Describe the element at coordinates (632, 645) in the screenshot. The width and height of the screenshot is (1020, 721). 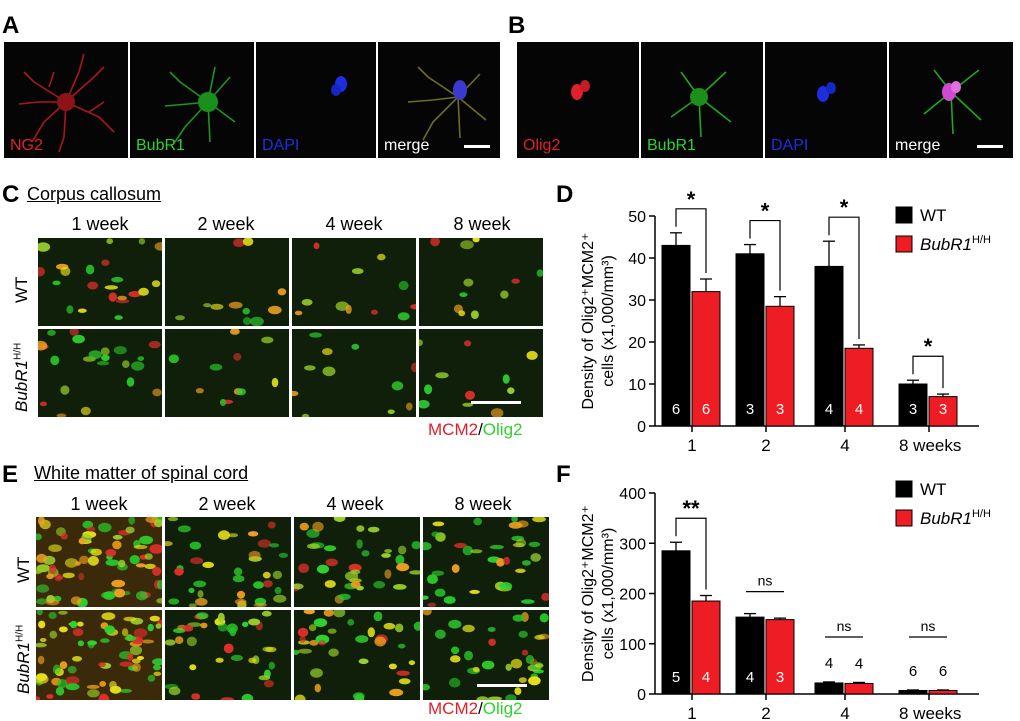
I see `y-tick-label: 100` at that location.